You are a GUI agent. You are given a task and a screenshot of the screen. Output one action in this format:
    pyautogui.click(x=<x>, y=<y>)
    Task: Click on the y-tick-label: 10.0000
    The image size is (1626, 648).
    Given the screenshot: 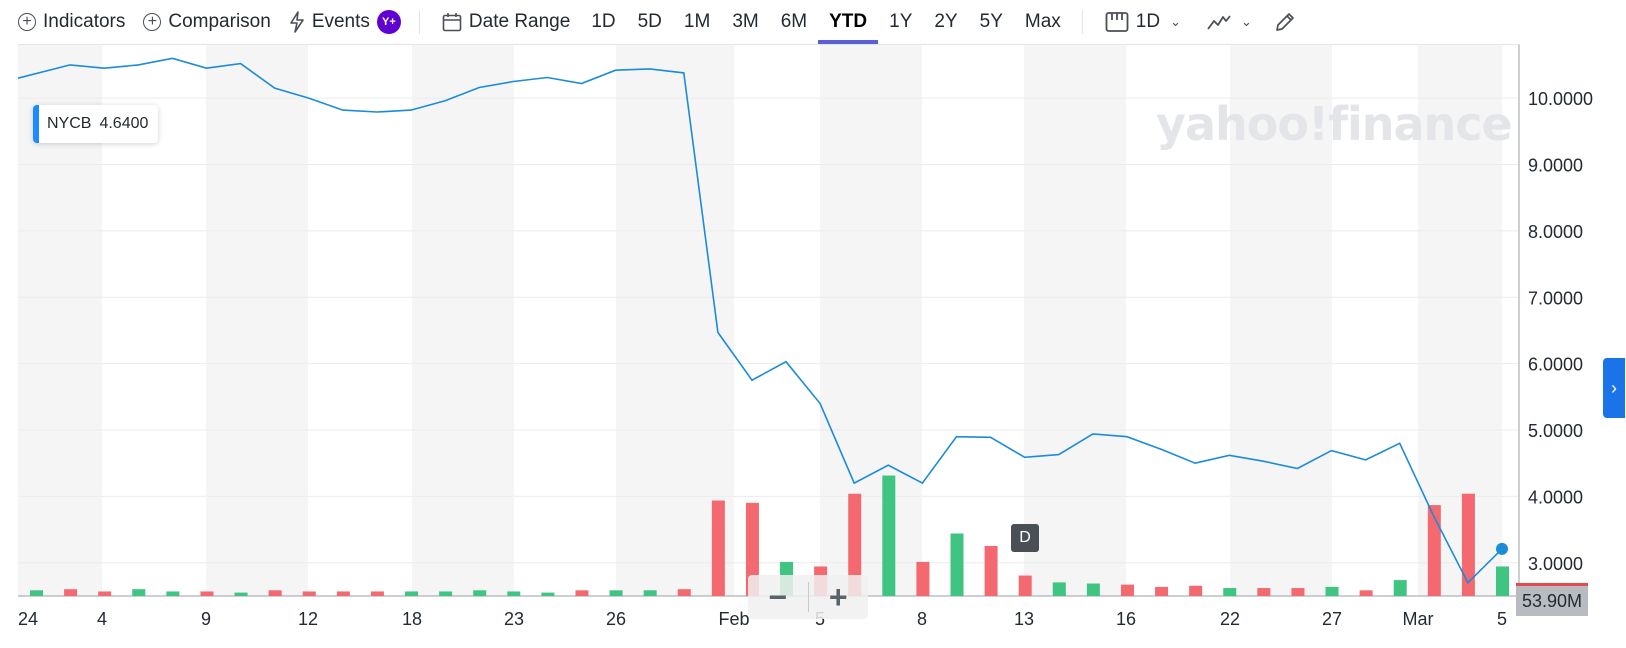 What is the action you would take?
    pyautogui.click(x=1560, y=99)
    